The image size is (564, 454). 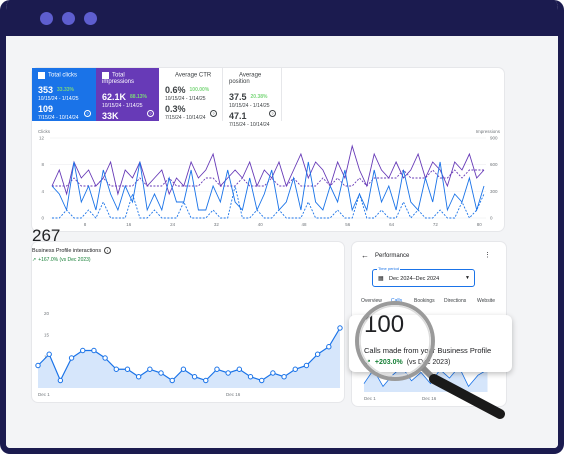 I want to click on tab-website: Website, so click(x=486, y=301).